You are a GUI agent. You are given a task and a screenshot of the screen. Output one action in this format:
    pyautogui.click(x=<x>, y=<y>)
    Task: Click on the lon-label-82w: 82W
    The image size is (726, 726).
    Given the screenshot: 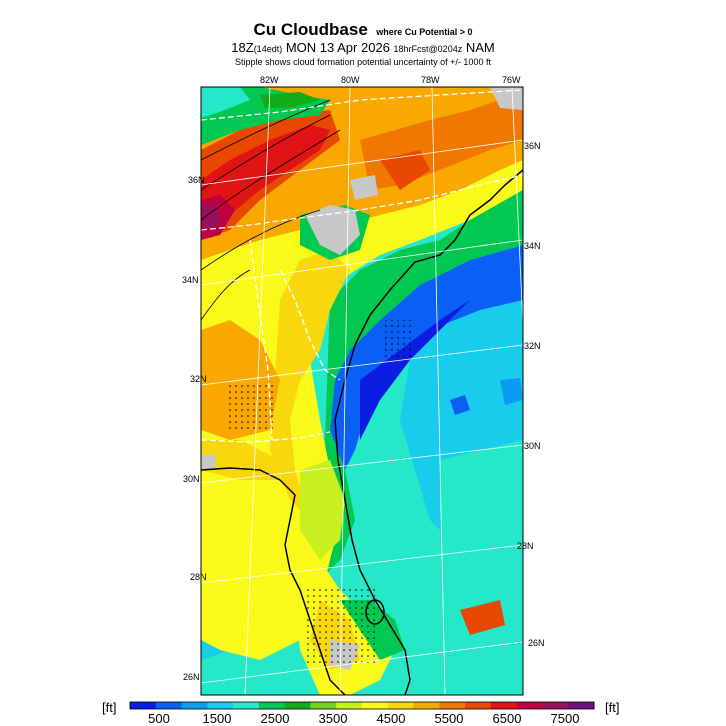 What is the action you would take?
    pyautogui.click(x=269, y=80)
    